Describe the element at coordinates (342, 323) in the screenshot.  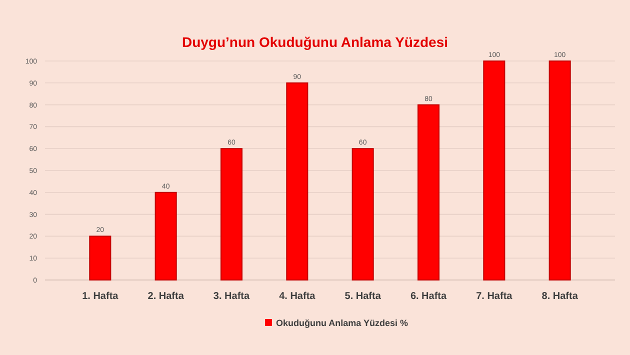
I see `legend-label: Okuduğunu Anlama Yüzdesi %` at that location.